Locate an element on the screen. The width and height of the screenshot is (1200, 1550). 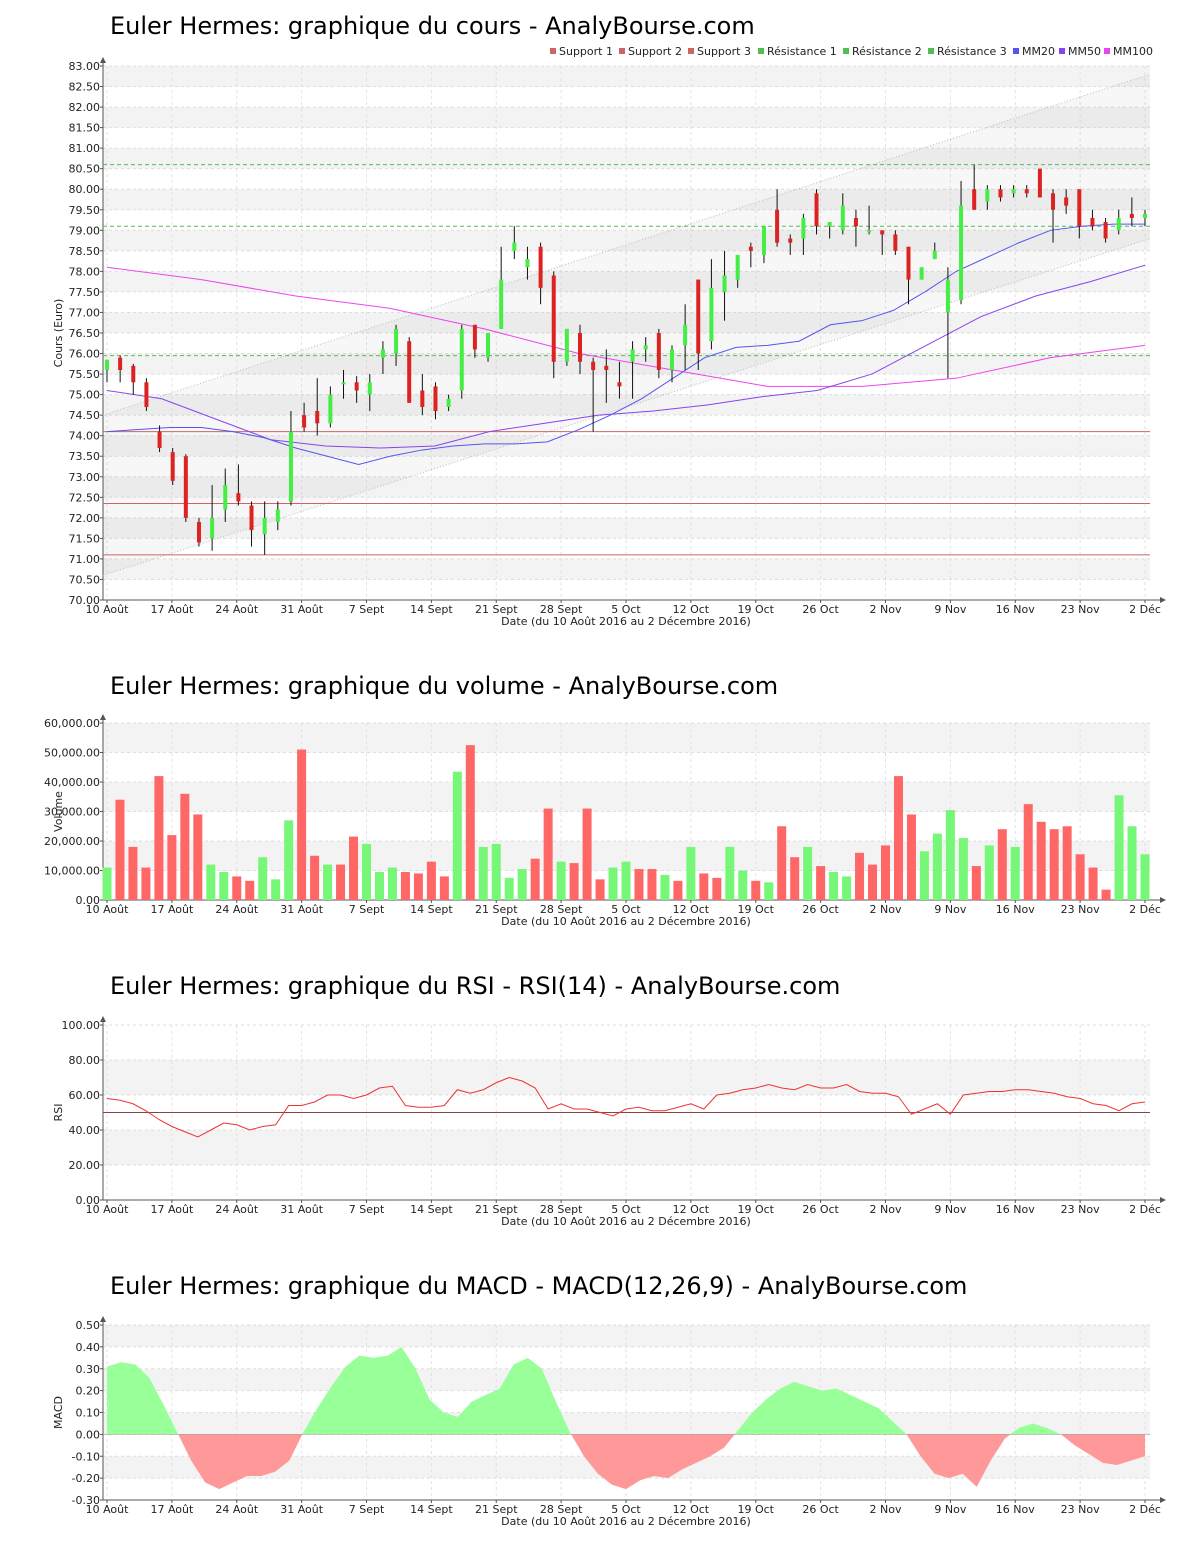
x-tick-label: 19 Oct is located at coordinates (755, 1509).